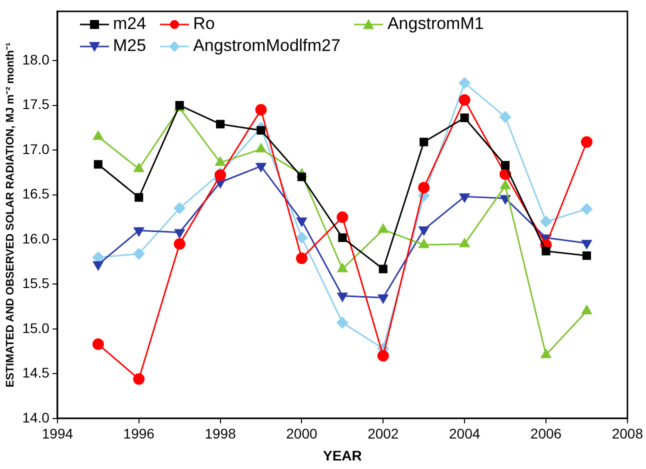 The width and height of the screenshot is (646, 469). What do you see at coordinates (546, 434) in the screenshot?
I see `x-tick-label: 2006` at bounding box center [546, 434].